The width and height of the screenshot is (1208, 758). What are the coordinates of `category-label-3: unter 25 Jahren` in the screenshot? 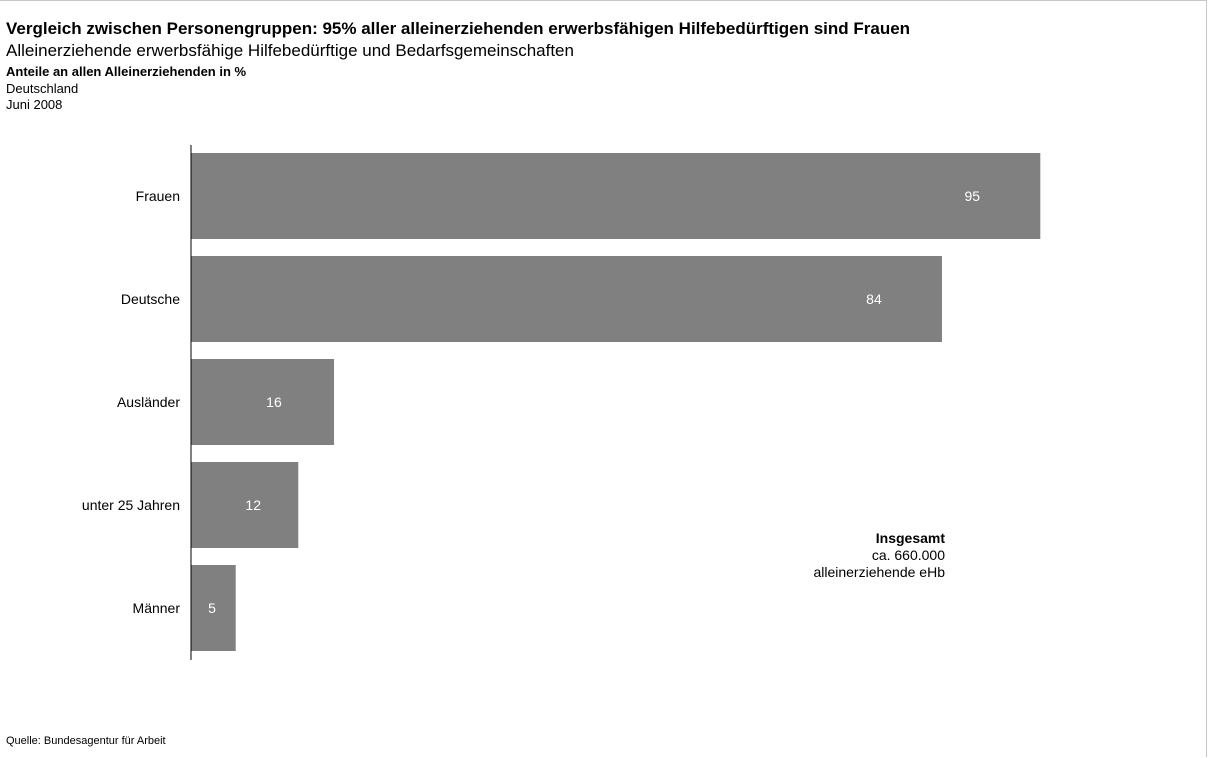 It's located at (131, 505).